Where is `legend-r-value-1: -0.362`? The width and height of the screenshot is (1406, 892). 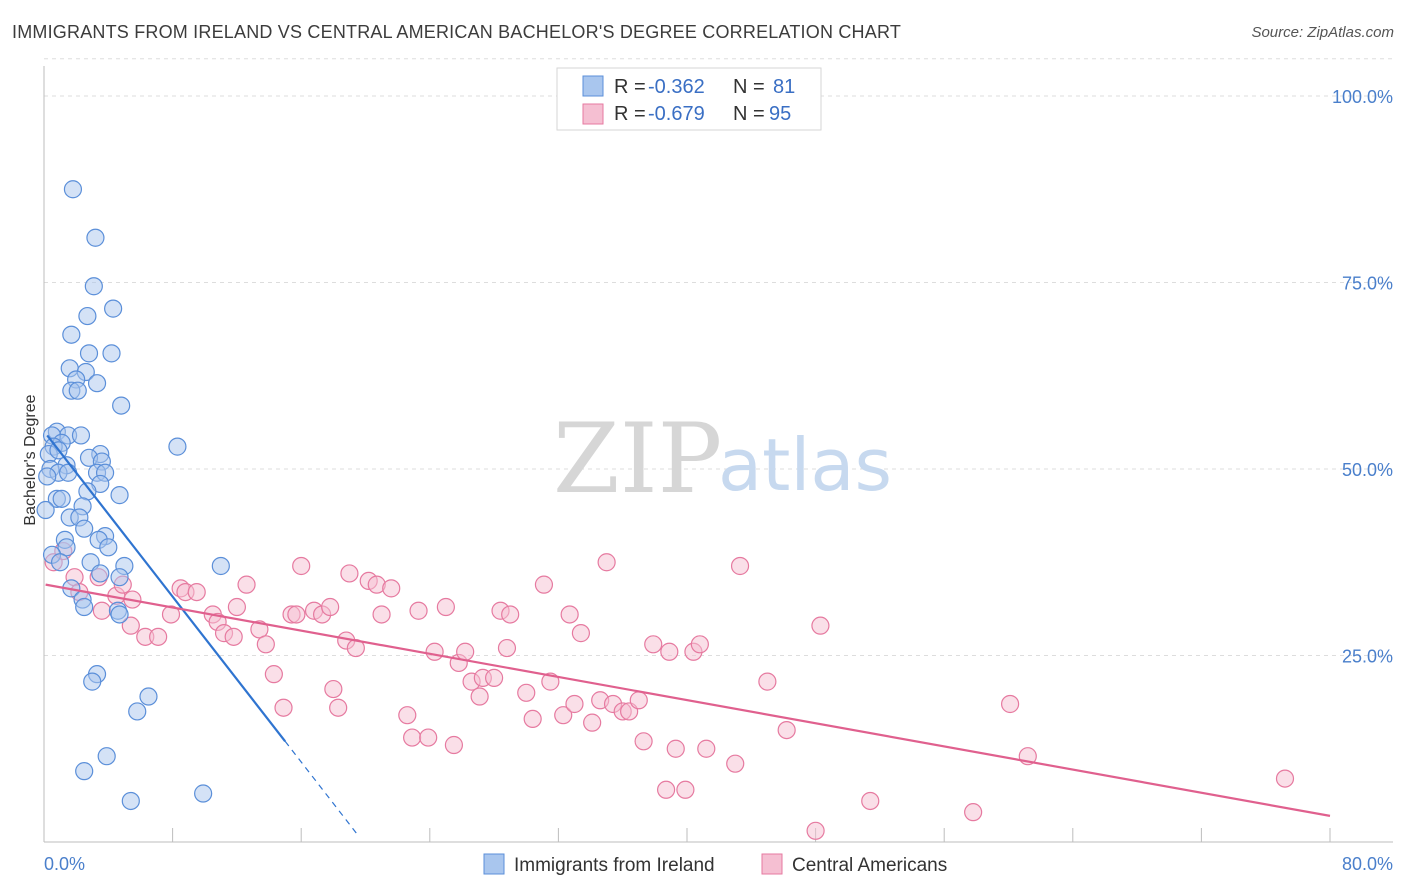 legend-r-value-1: -0.362 is located at coordinates (676, 87).